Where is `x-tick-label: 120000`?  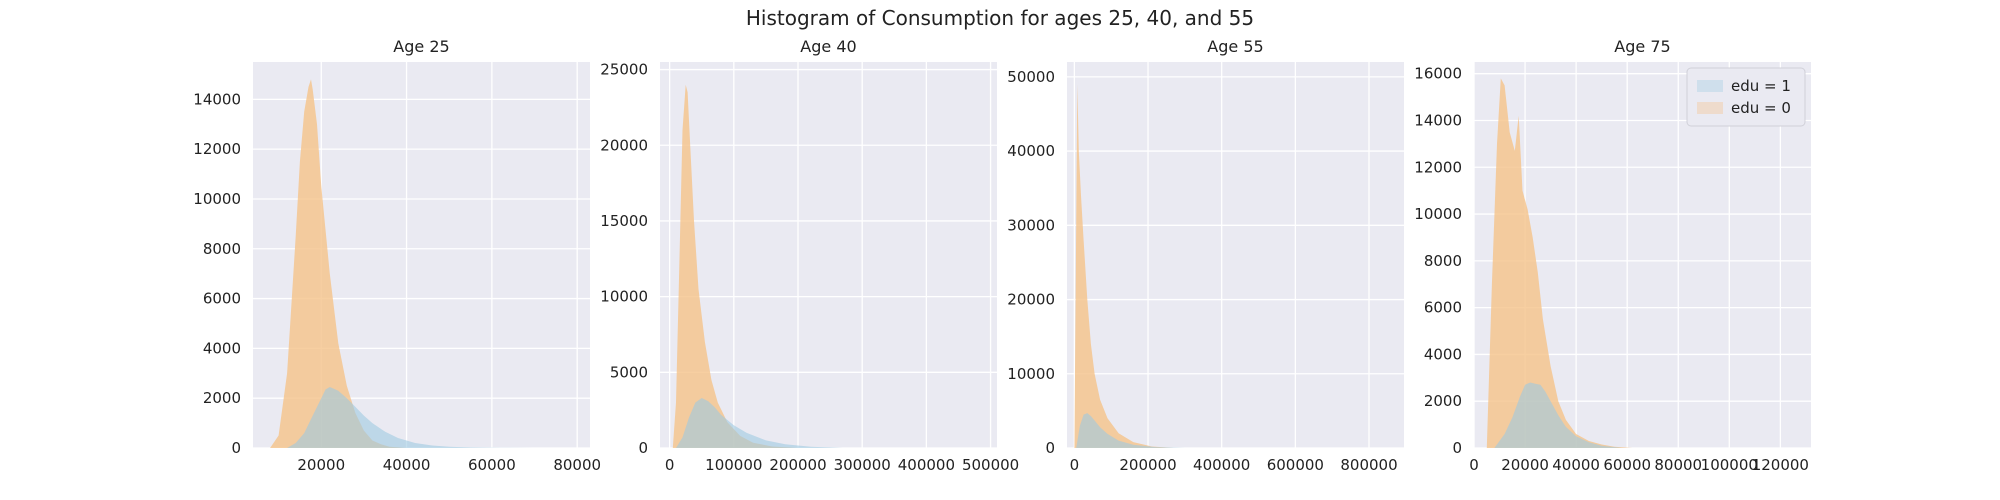 x-tick-label: 120000 is located at coordinates (1780, 465).